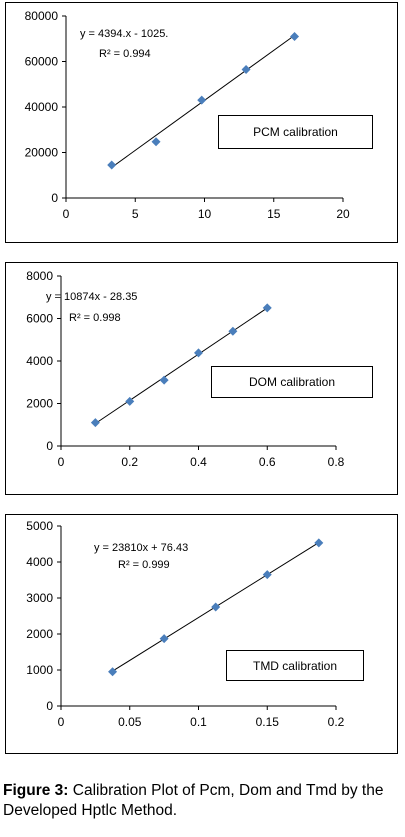  Describe the element at coordinates (36, 790) in the screenshot. I see `figure-caption-label: Figure 3:` at that location.